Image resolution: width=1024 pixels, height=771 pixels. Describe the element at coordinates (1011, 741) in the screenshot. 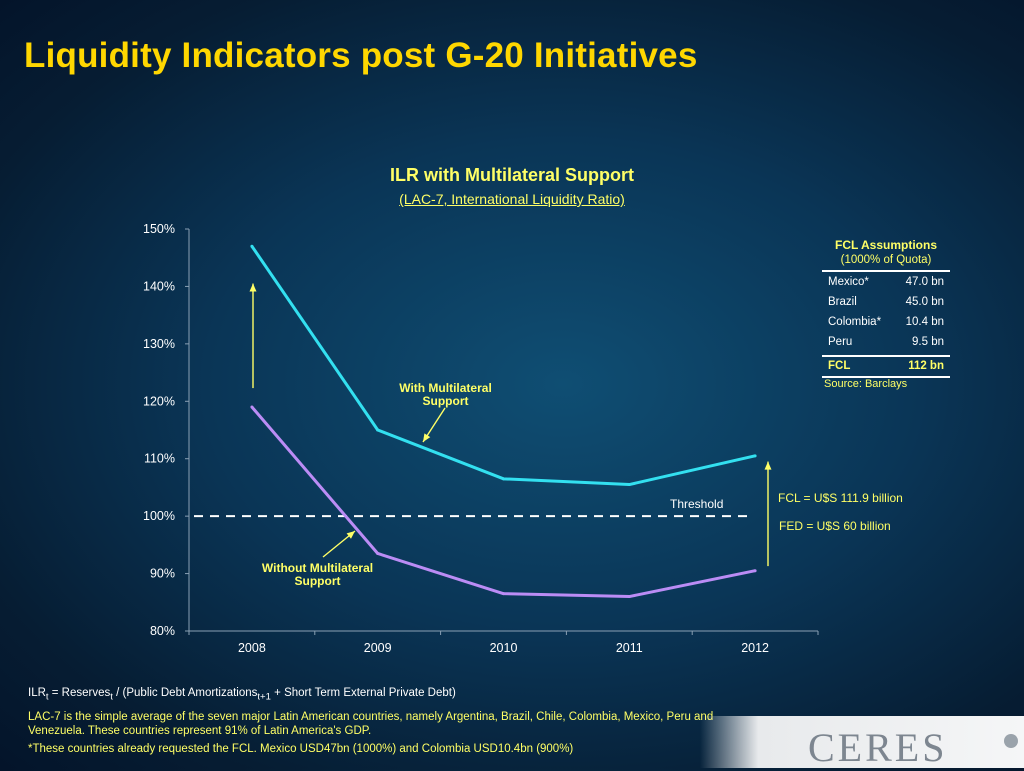

I see `logo-dot-icon` at that location.